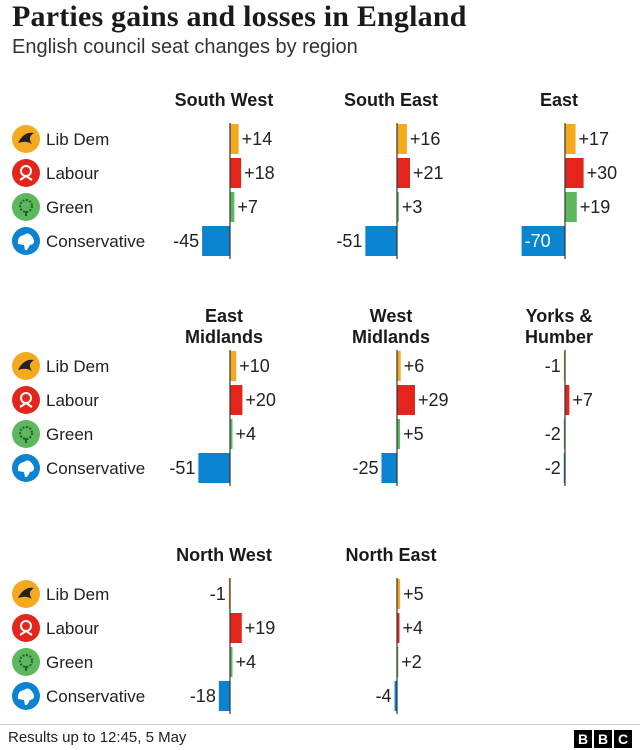 The width and height of the screenshot is (640, 750). Describe the element at coordinates (623, 739) in the screenshot. I see `bbc-logo-letter: C` at that location.